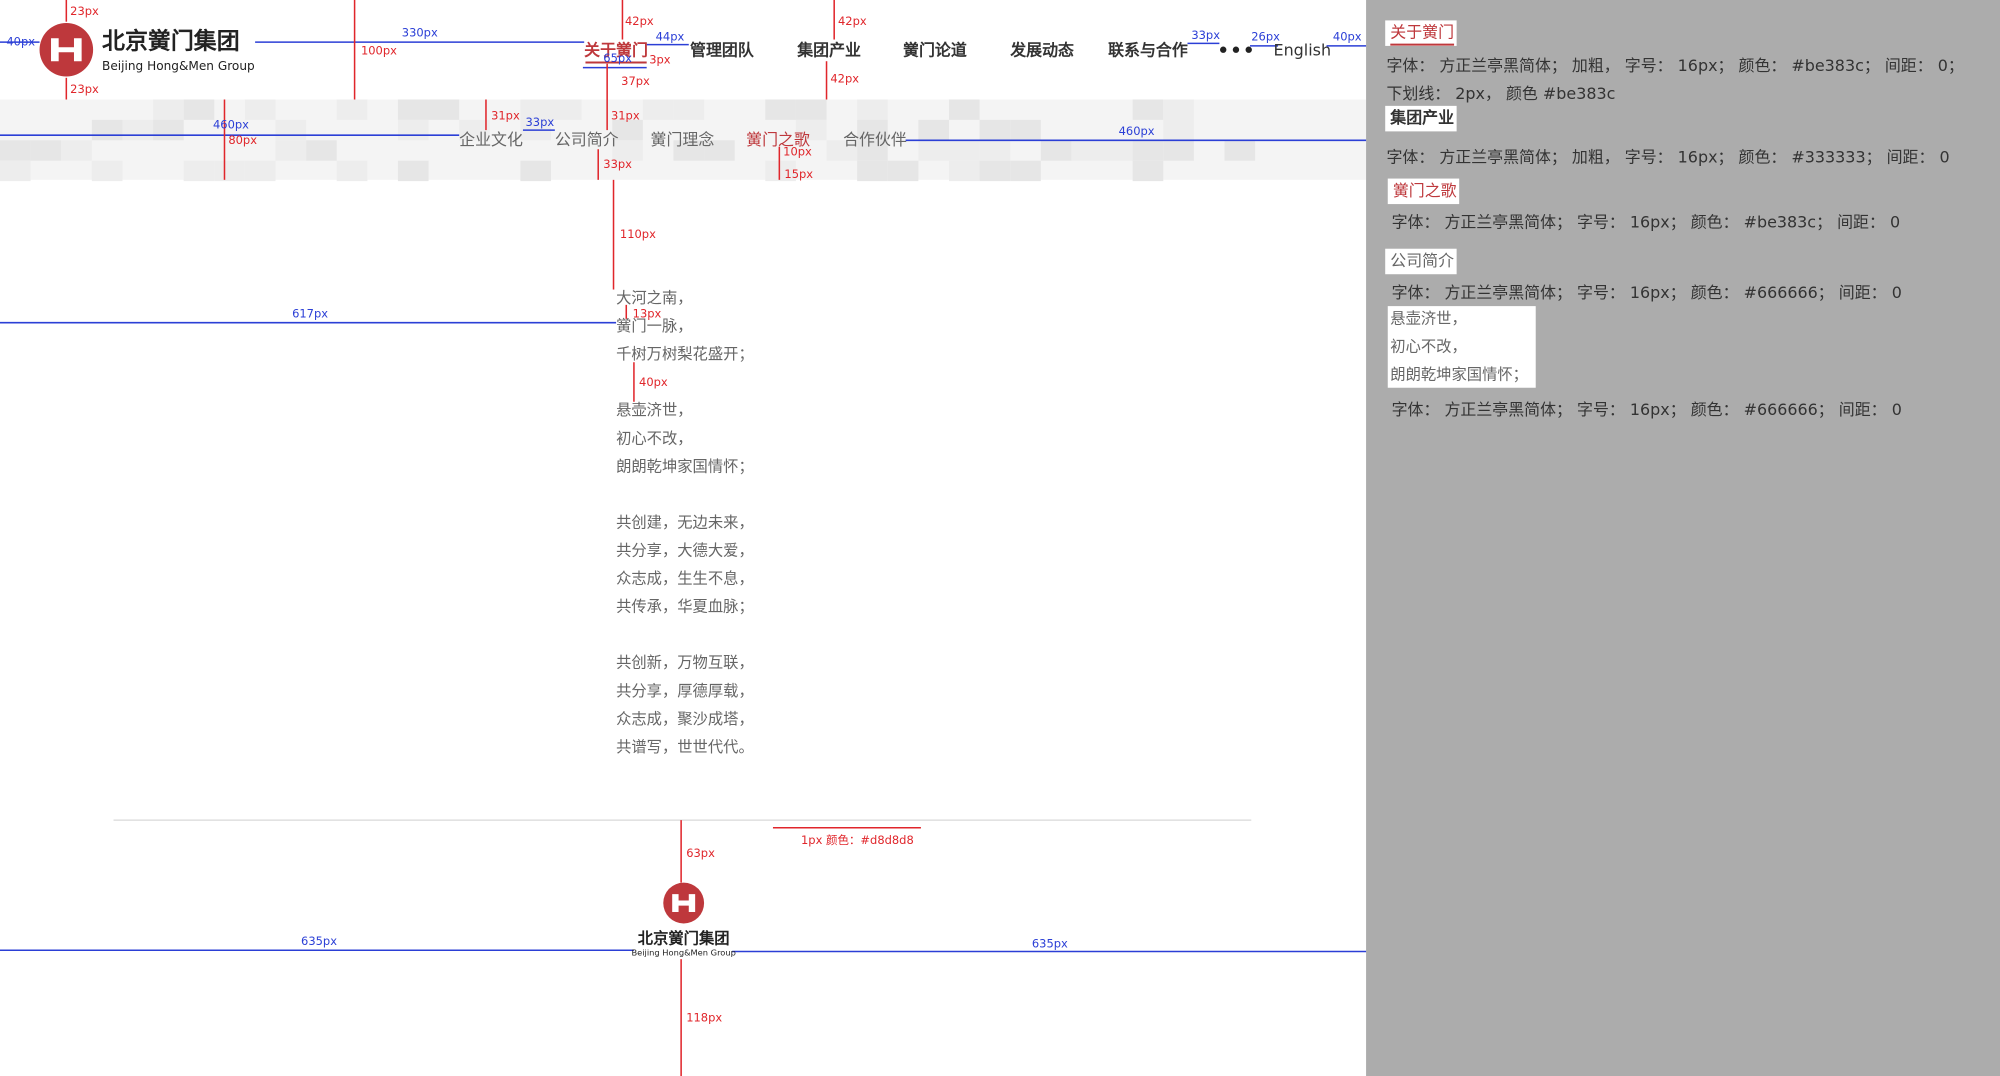 The image size is (2000, 1076). What do you see at coordinates (685, 719) in the screenshot?
I see `poem-line: 众志成，聚沙成塔，` at bounding box center [685, 719].